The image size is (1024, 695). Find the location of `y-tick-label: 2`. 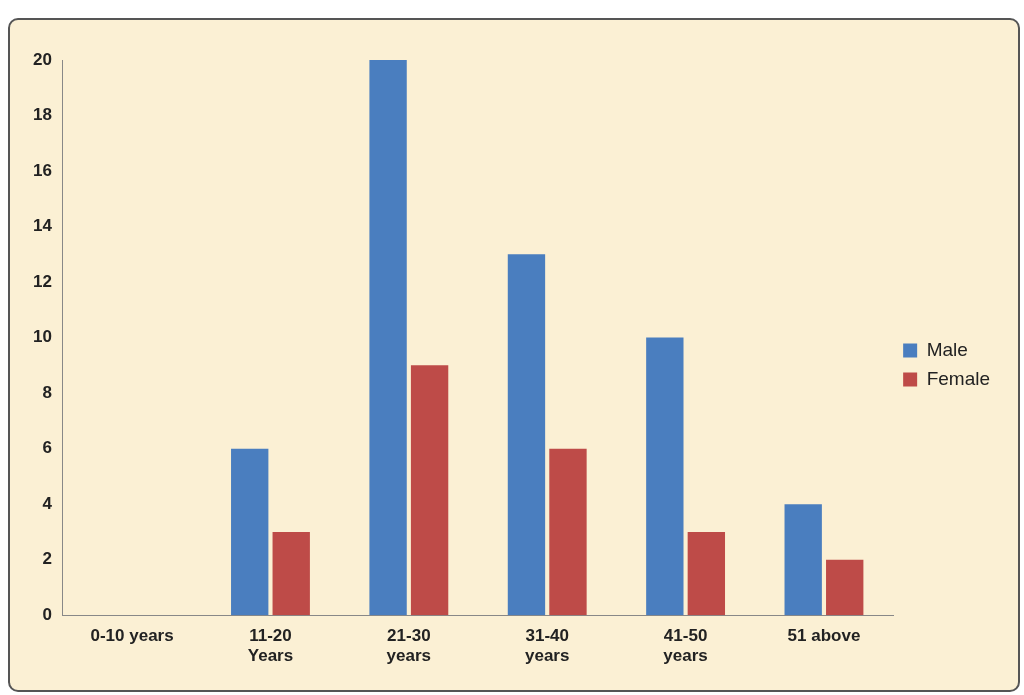

y-tick-label: 2 is located at coordinates (47, 559).